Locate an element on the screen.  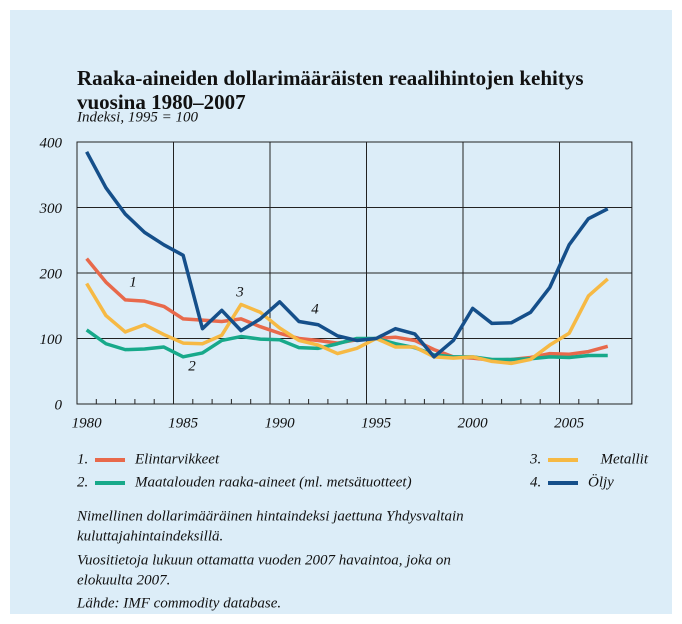
legend-number: 3. is located at coordinates (535, 459).